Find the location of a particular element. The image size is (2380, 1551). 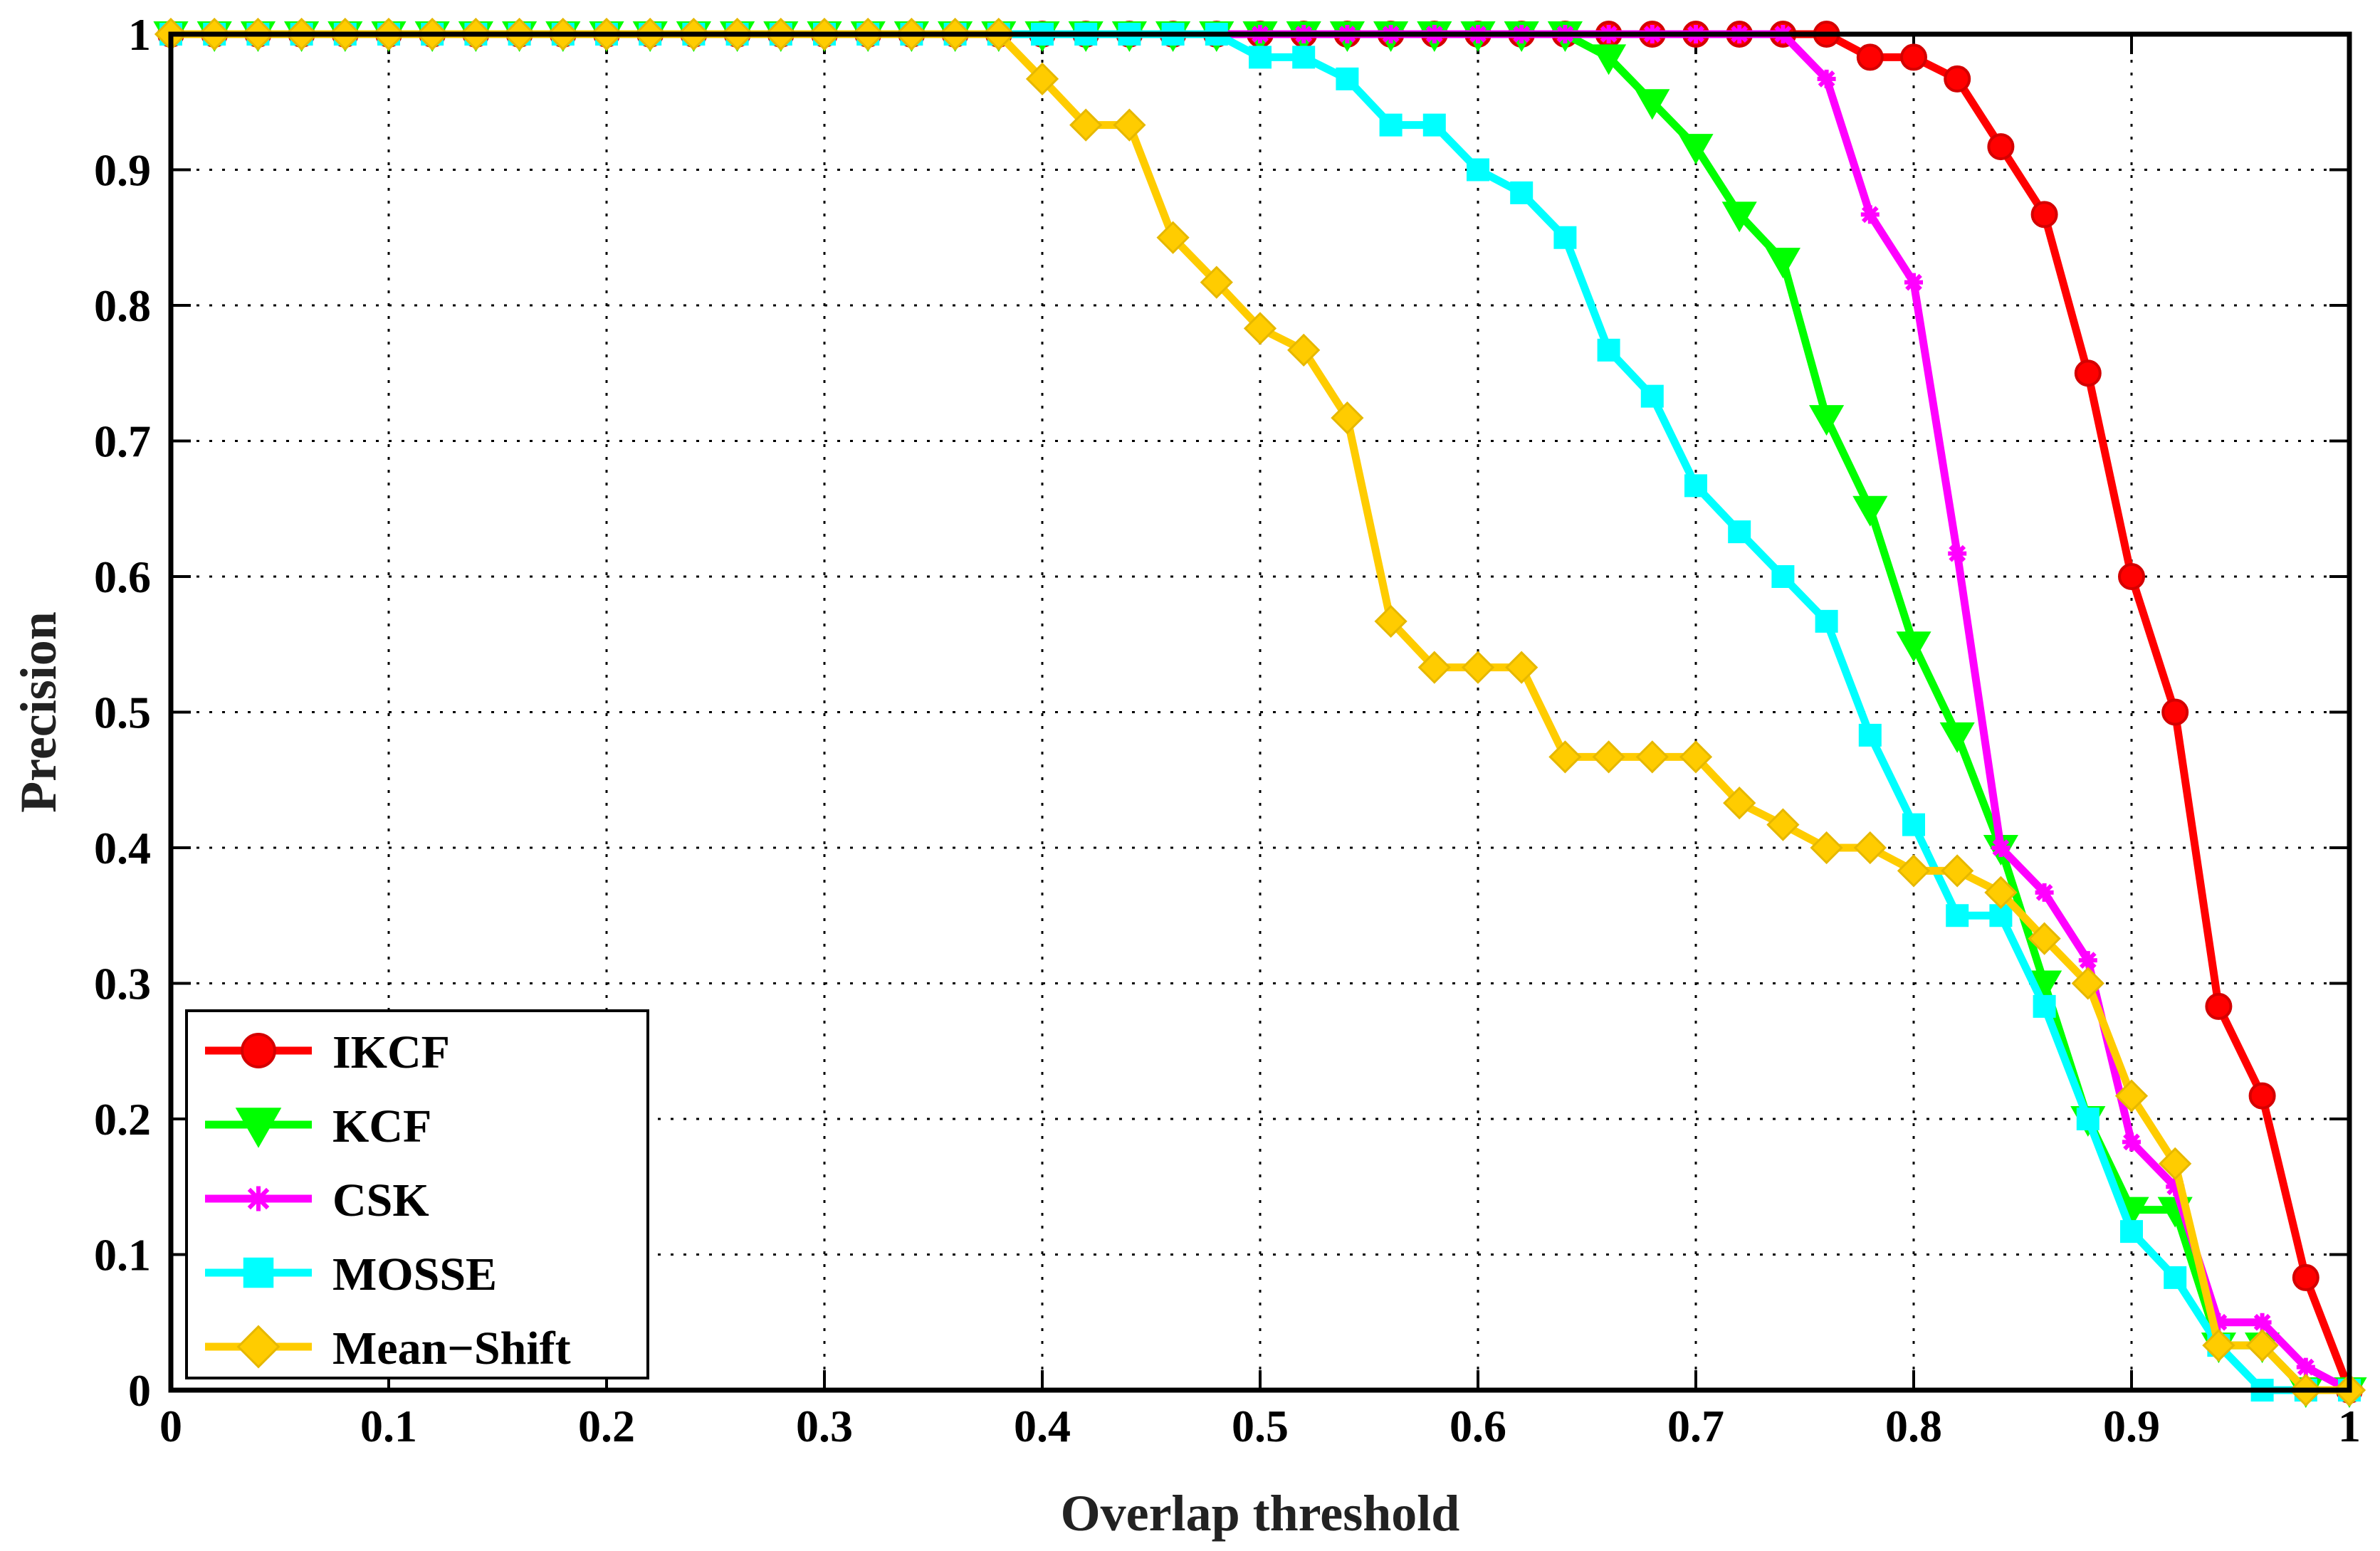

x-tick-label: 0 is located at coordinates (170, 1426).